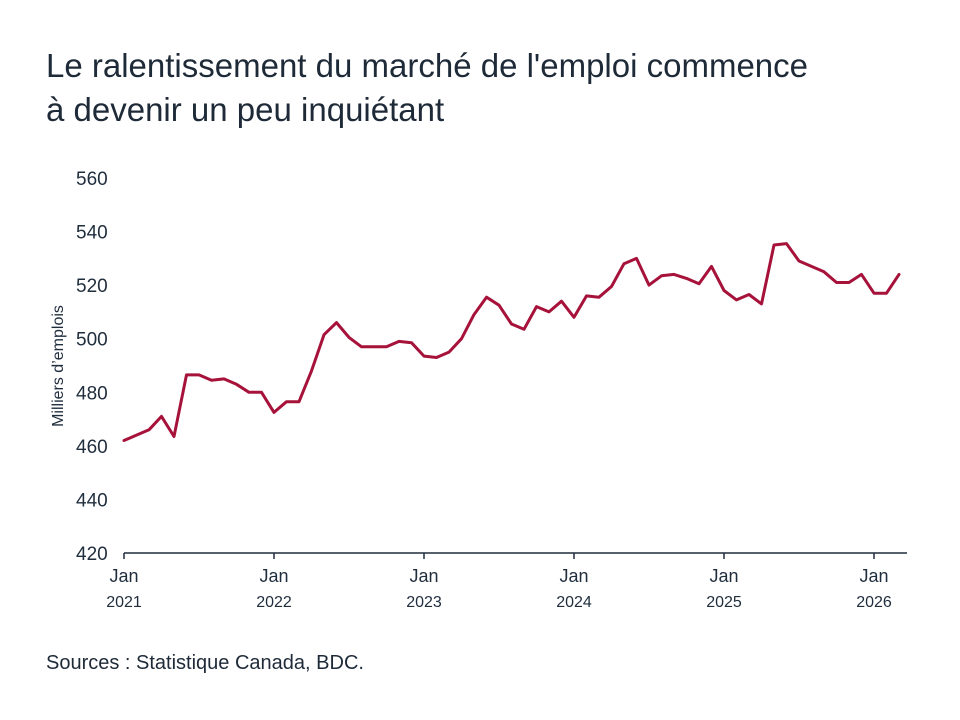 Image resolution: width=960 pixels, height=720 pixels. What do you see at coordinates (92, 554) in the screenshot?
I see `y-tick-label-420: 420` at bounding box center [92, 554].